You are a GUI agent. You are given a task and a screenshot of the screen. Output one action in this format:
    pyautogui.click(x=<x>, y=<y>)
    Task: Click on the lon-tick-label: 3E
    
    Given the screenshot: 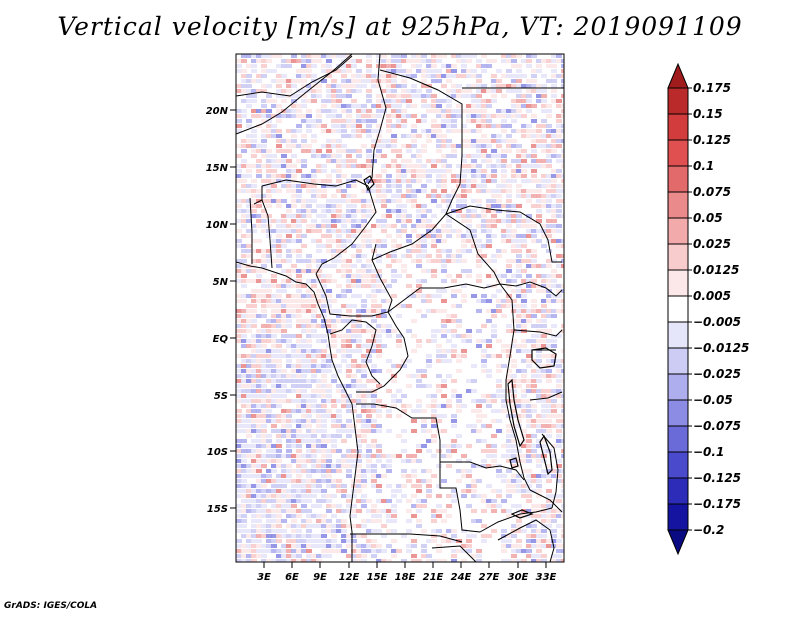 What is the action you would take?
    pyautogui.click(x=264, y=577)
    